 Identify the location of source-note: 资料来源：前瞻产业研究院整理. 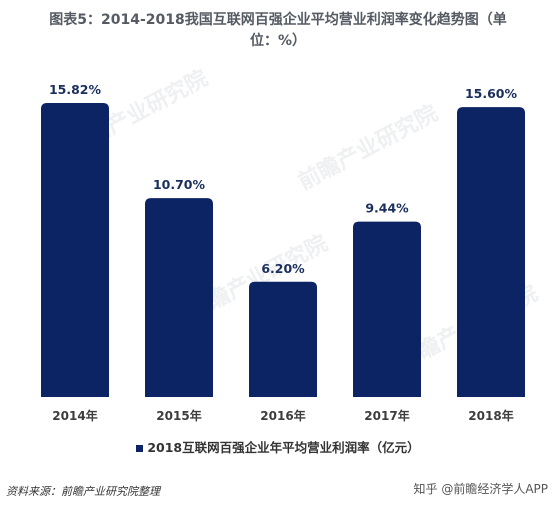
(83, 491).